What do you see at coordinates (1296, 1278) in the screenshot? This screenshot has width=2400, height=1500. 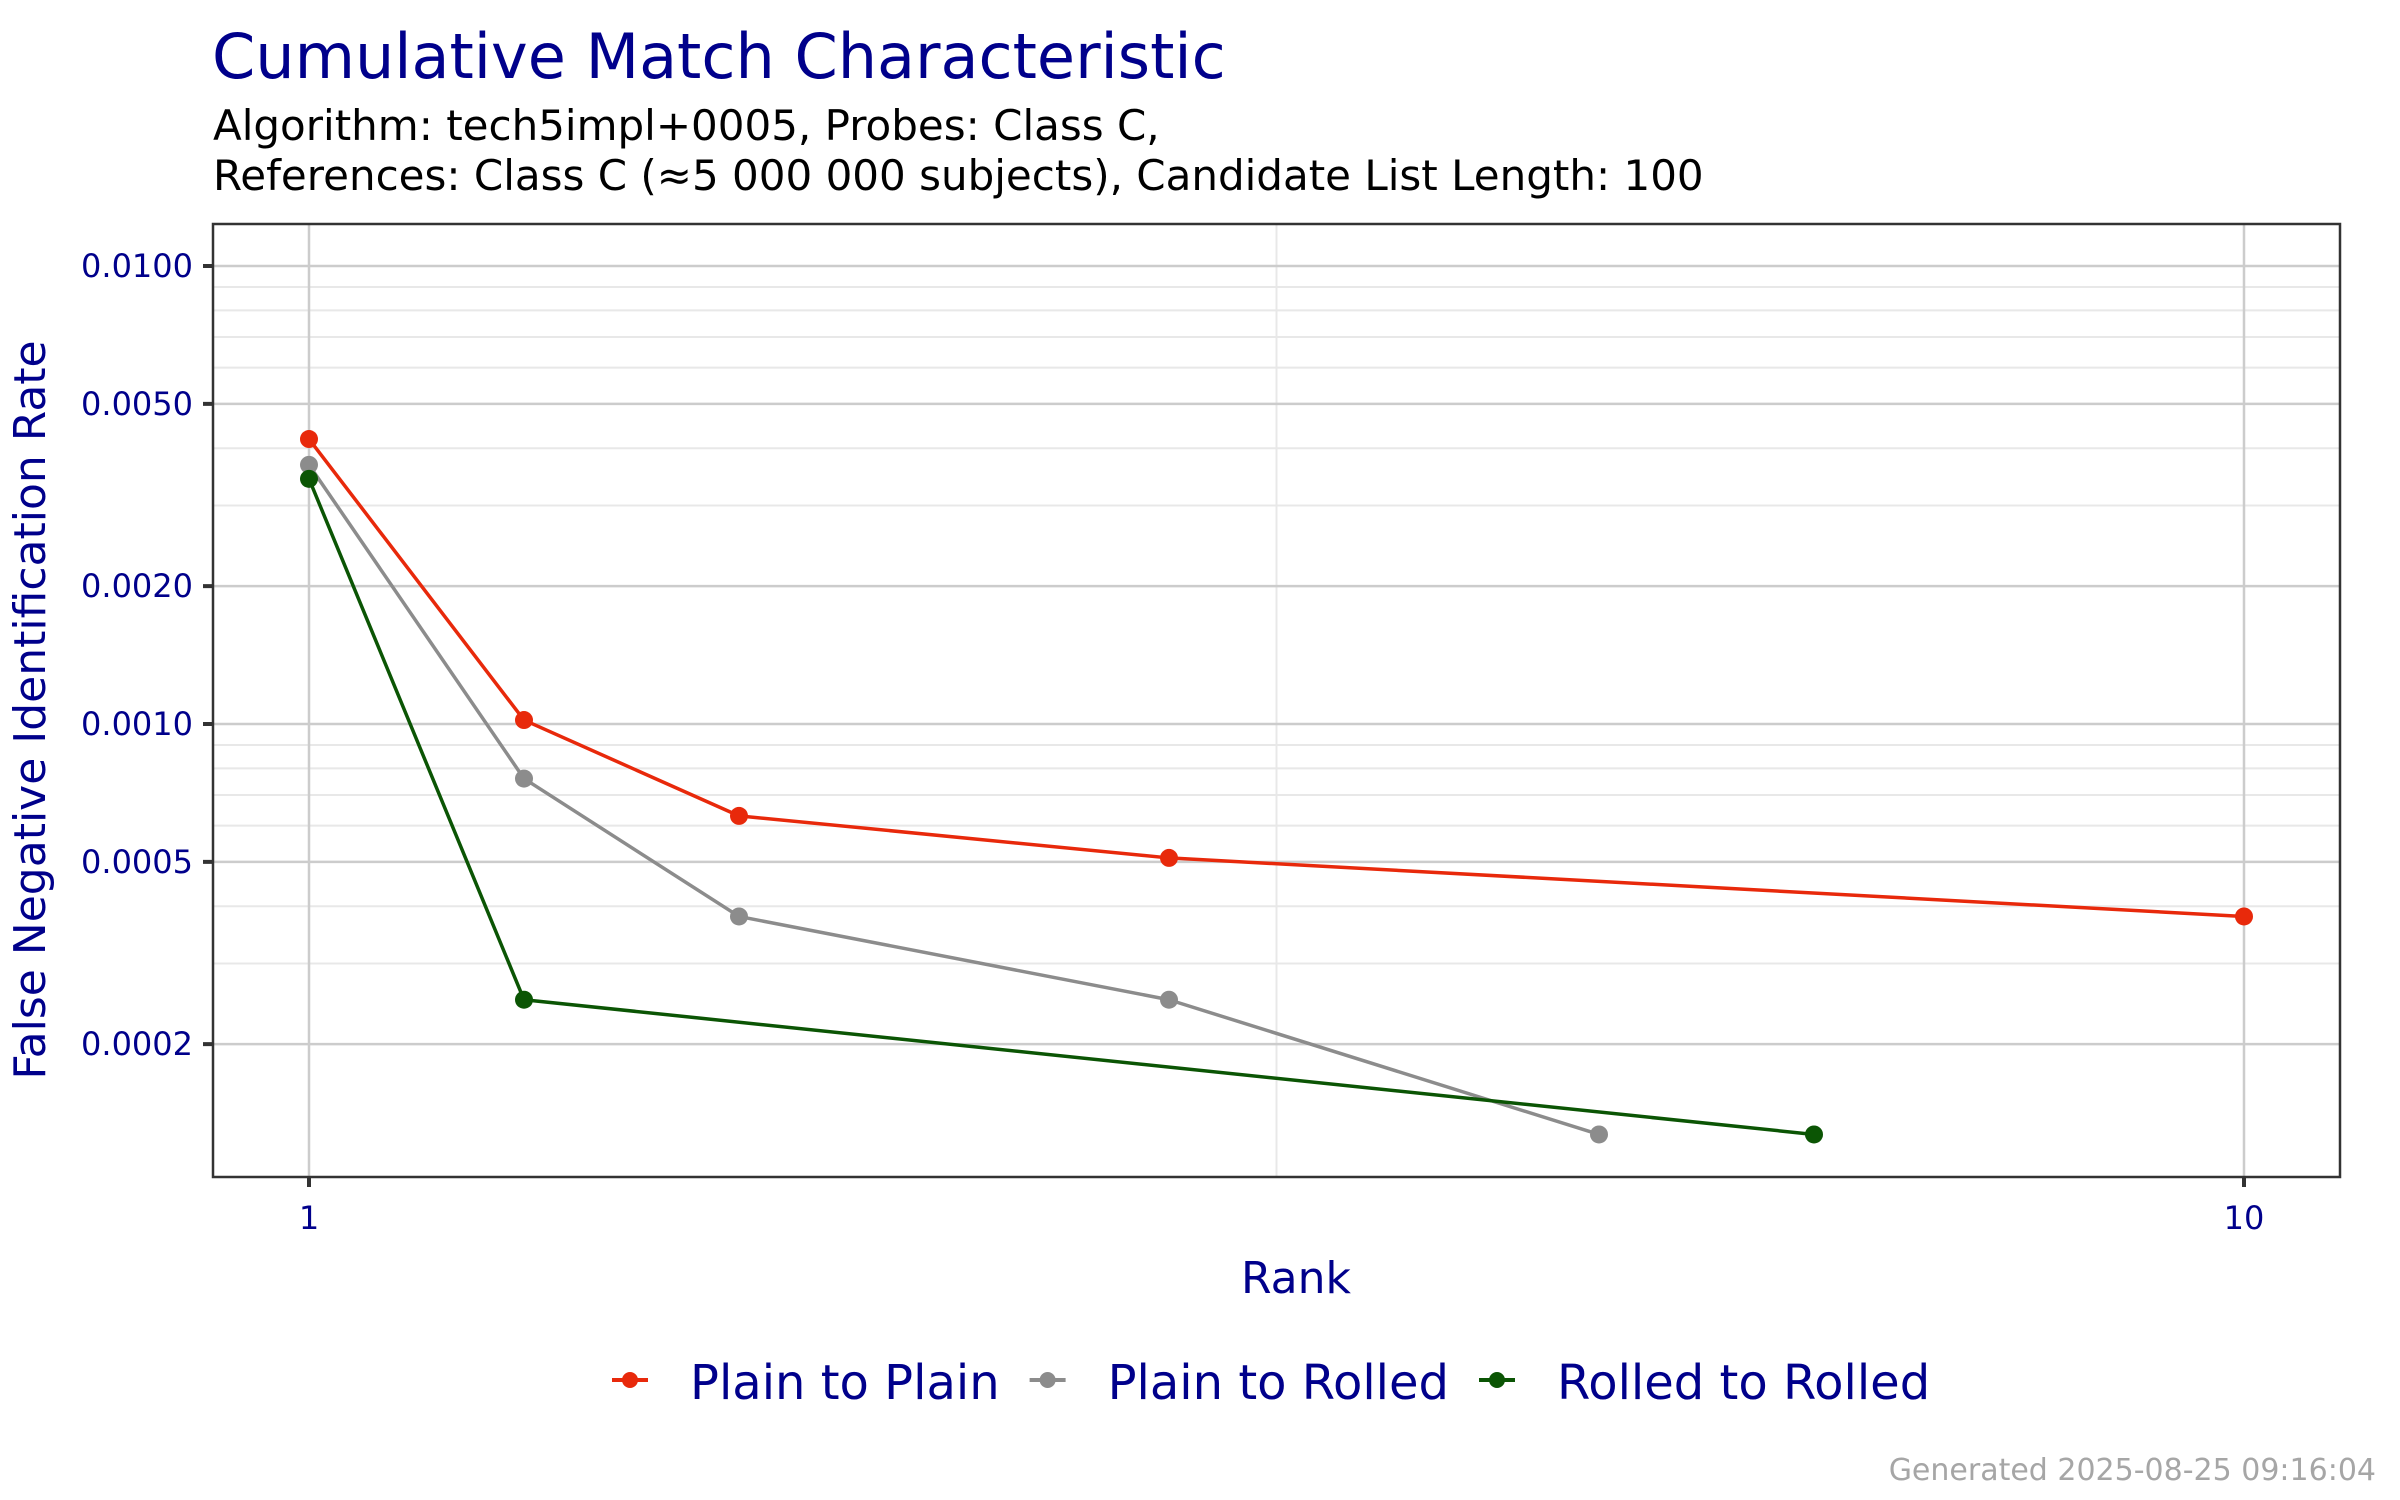 I see `x-axis-title: Rank` at bounding box center [1296, 1278].